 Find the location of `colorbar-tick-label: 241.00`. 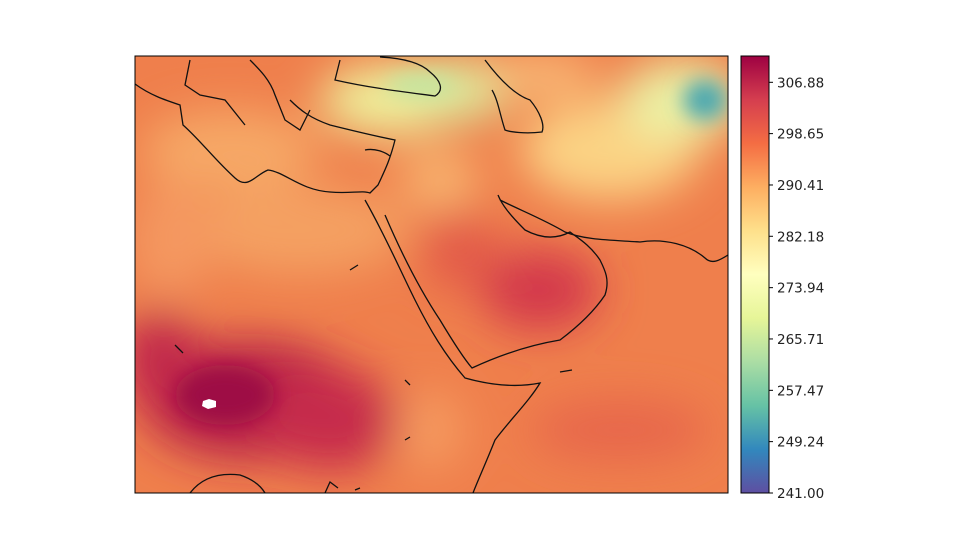

colorbar-tick-label: 241.00 is located at coordinates (800, 494).